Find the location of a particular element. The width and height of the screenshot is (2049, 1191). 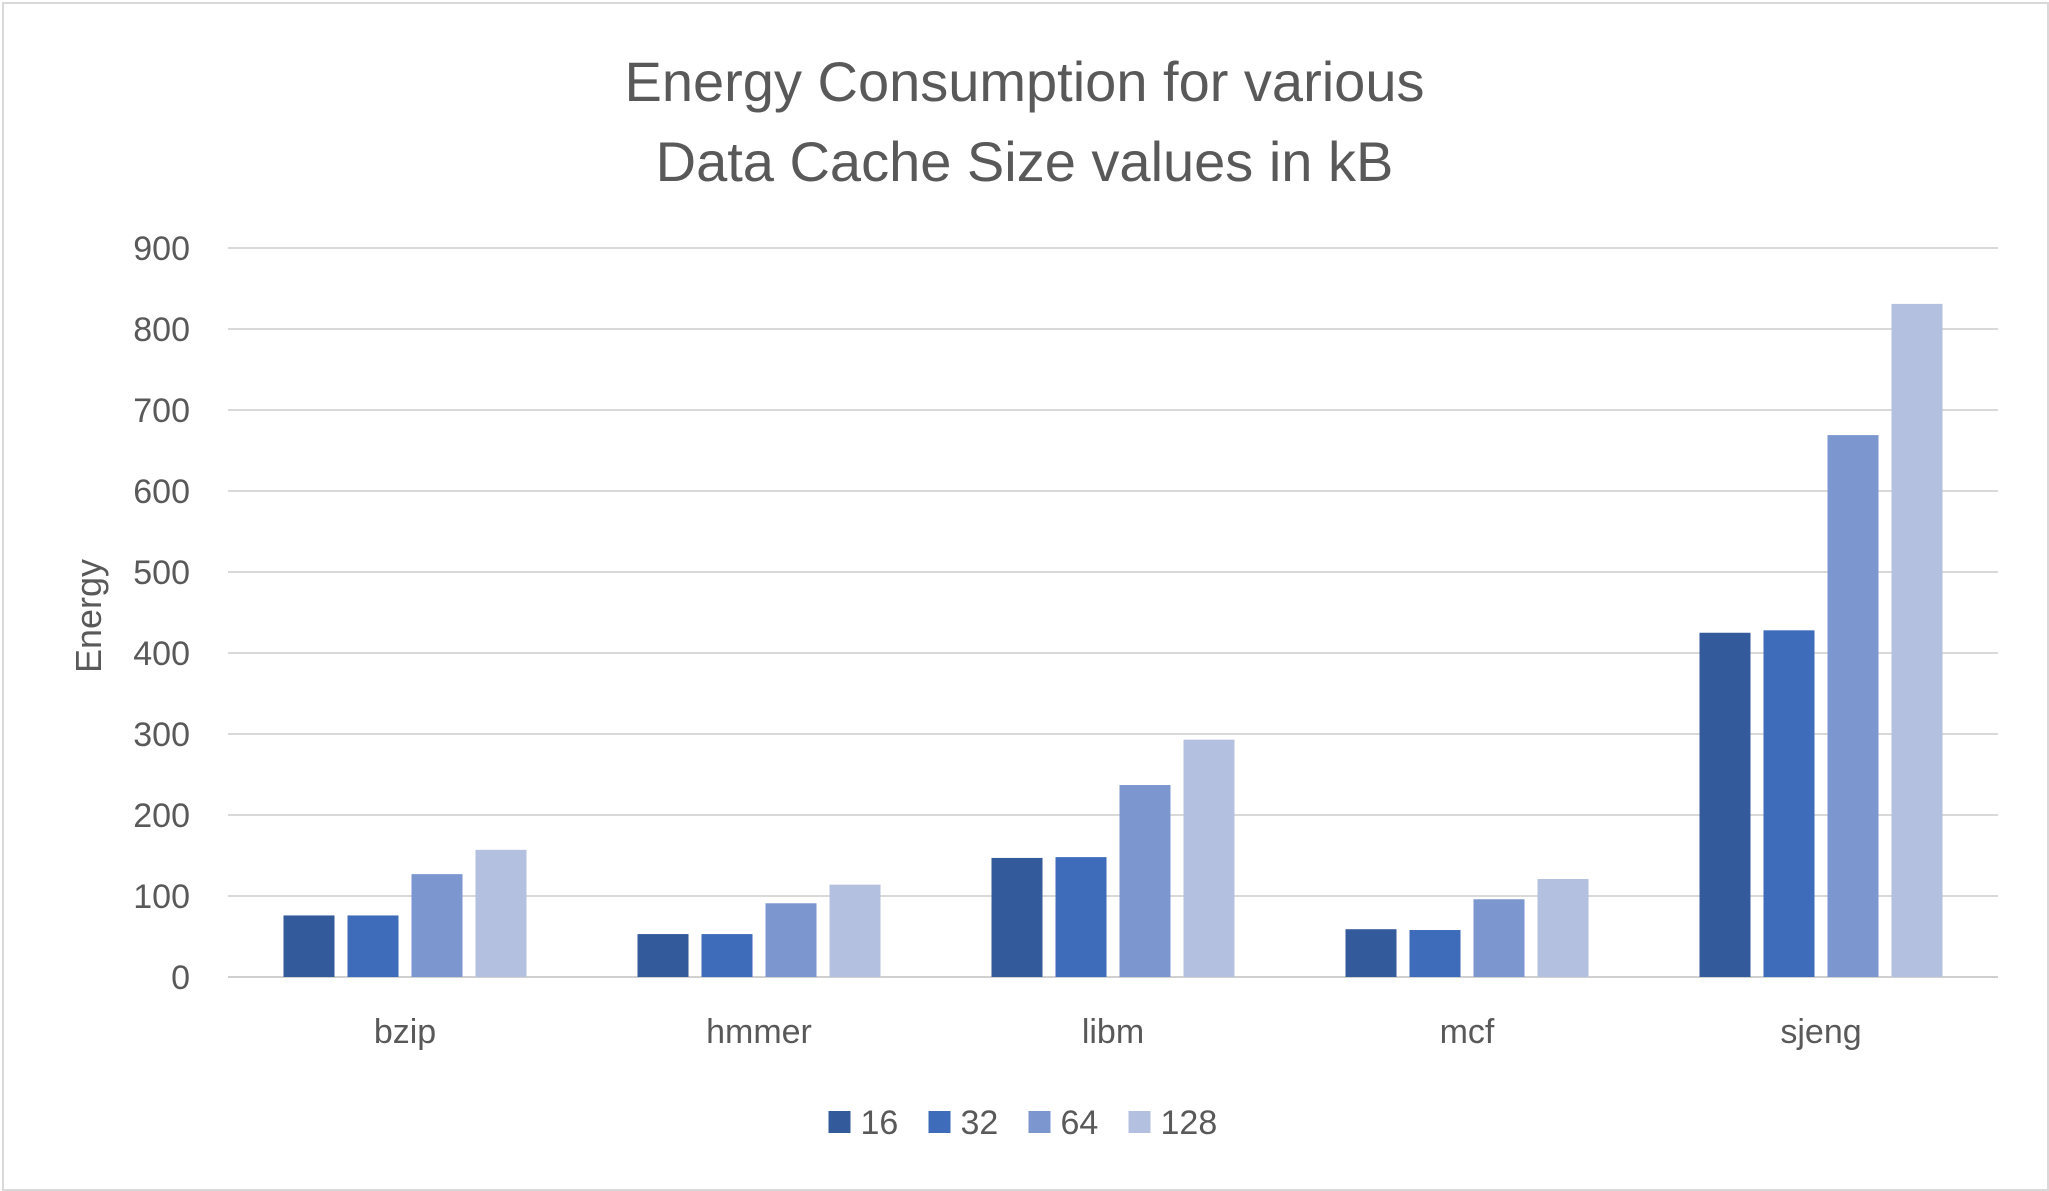

x-tick-label: sjeng is located at coordinates (1820, 1032).